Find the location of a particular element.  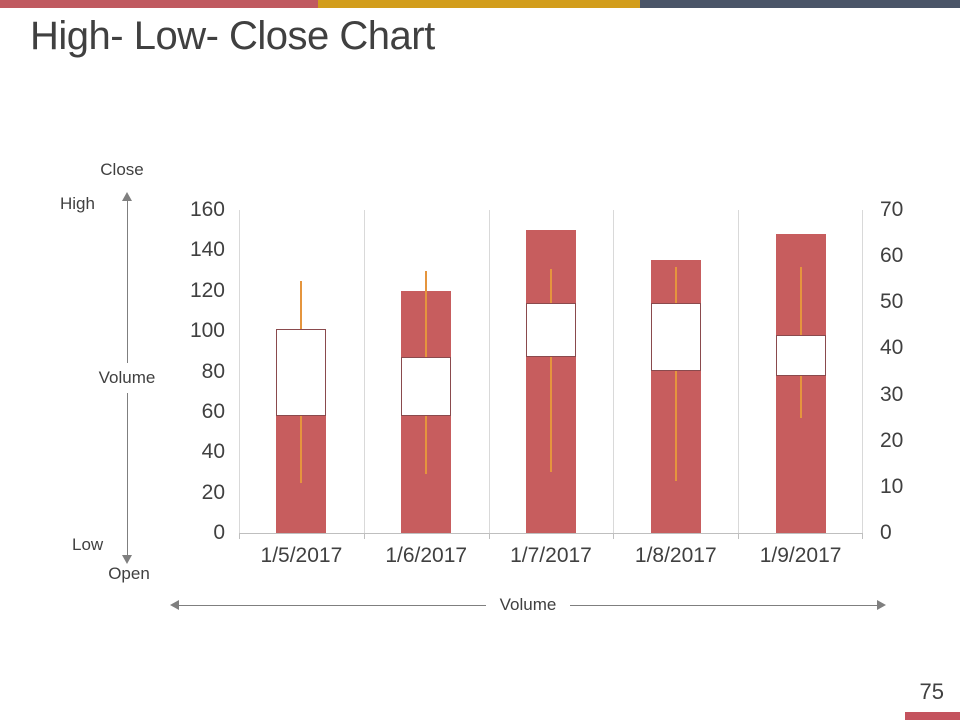

top-border-gold-segment is located at coordinates (479, 4).